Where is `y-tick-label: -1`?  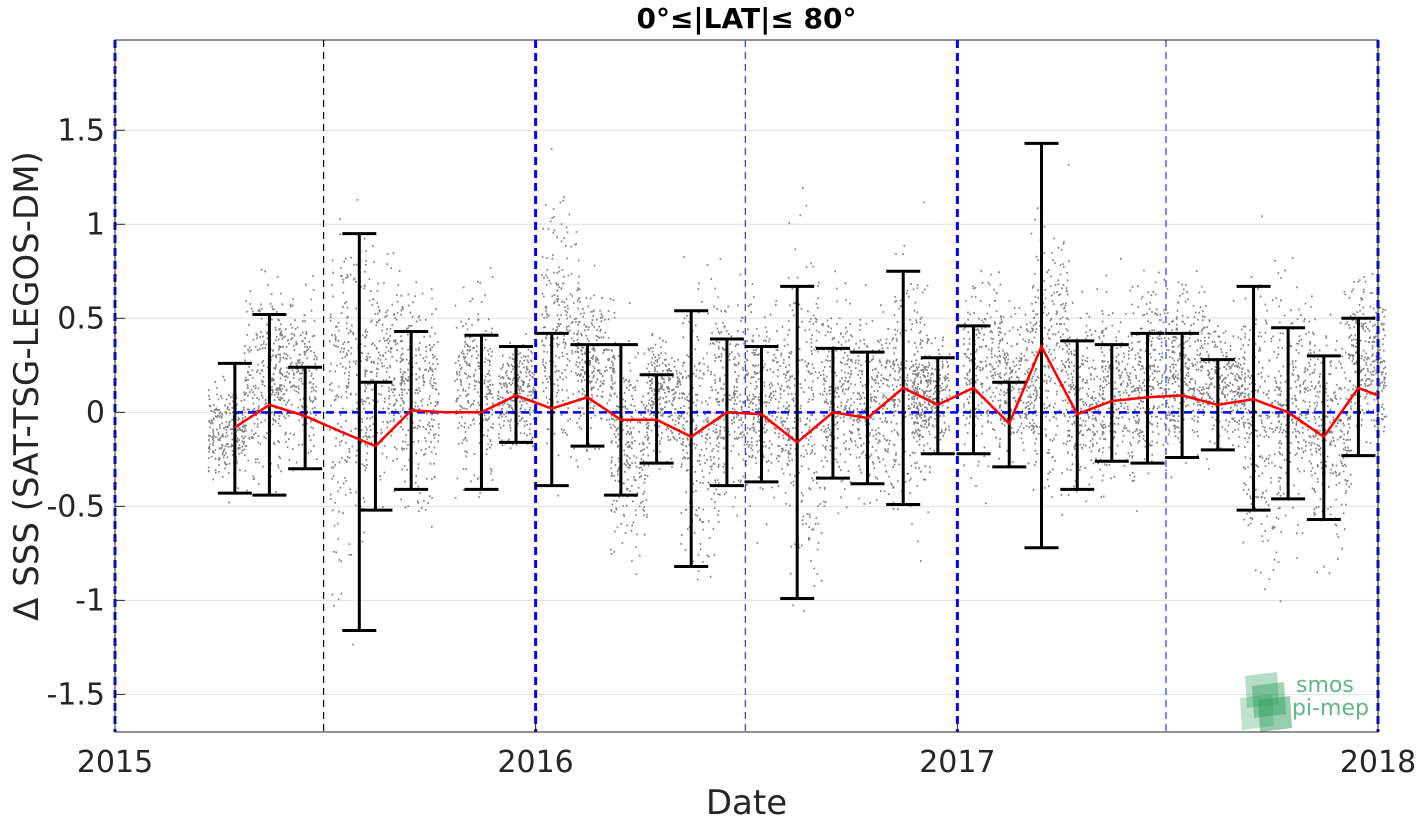
y-tick-label: -1 is located at coordinates (90, 600).